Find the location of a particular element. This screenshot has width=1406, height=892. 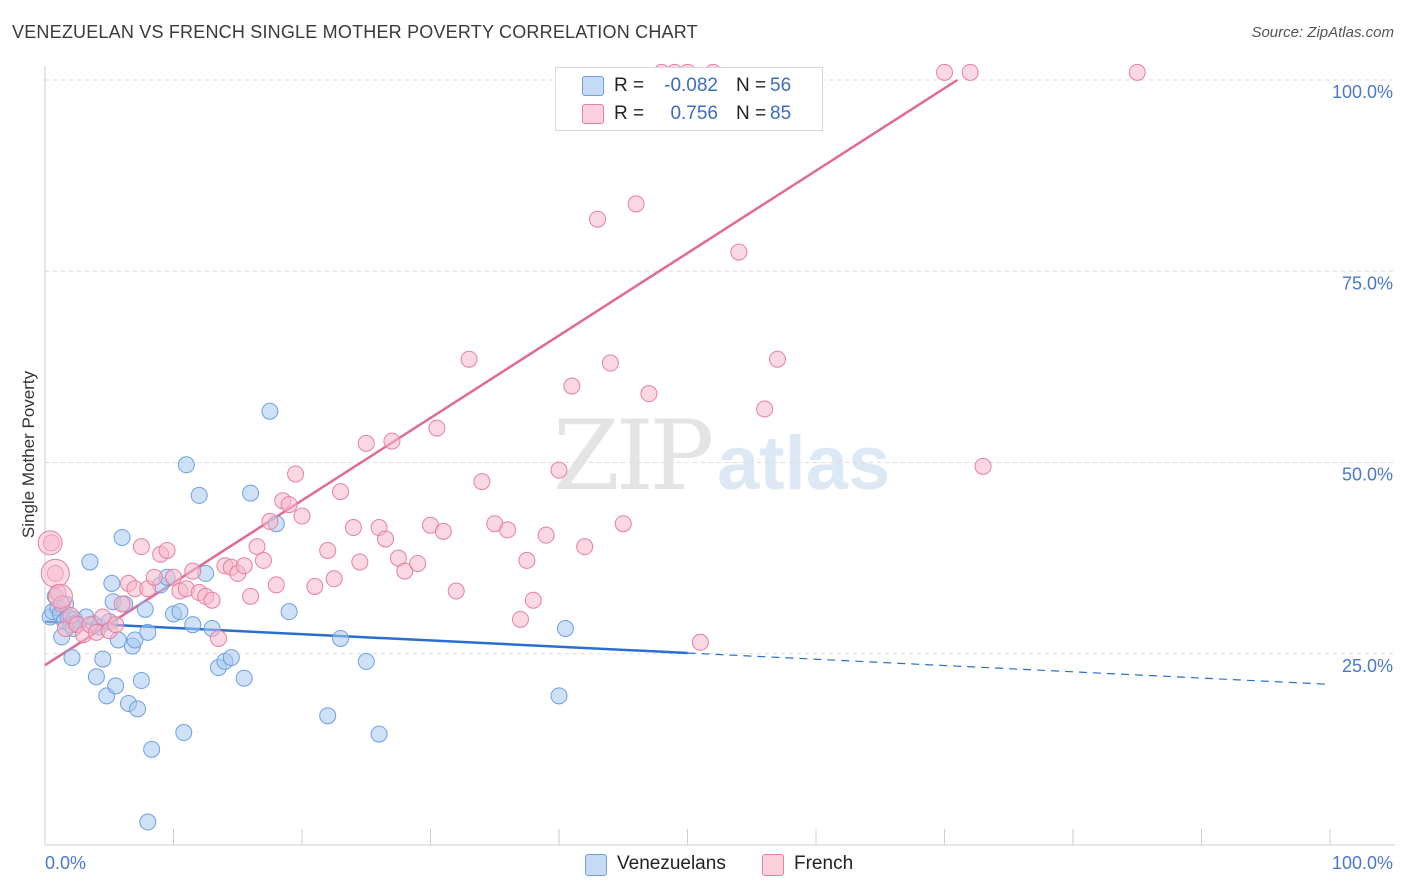

r-value: 0.756 is located at coordinates (694, 113).